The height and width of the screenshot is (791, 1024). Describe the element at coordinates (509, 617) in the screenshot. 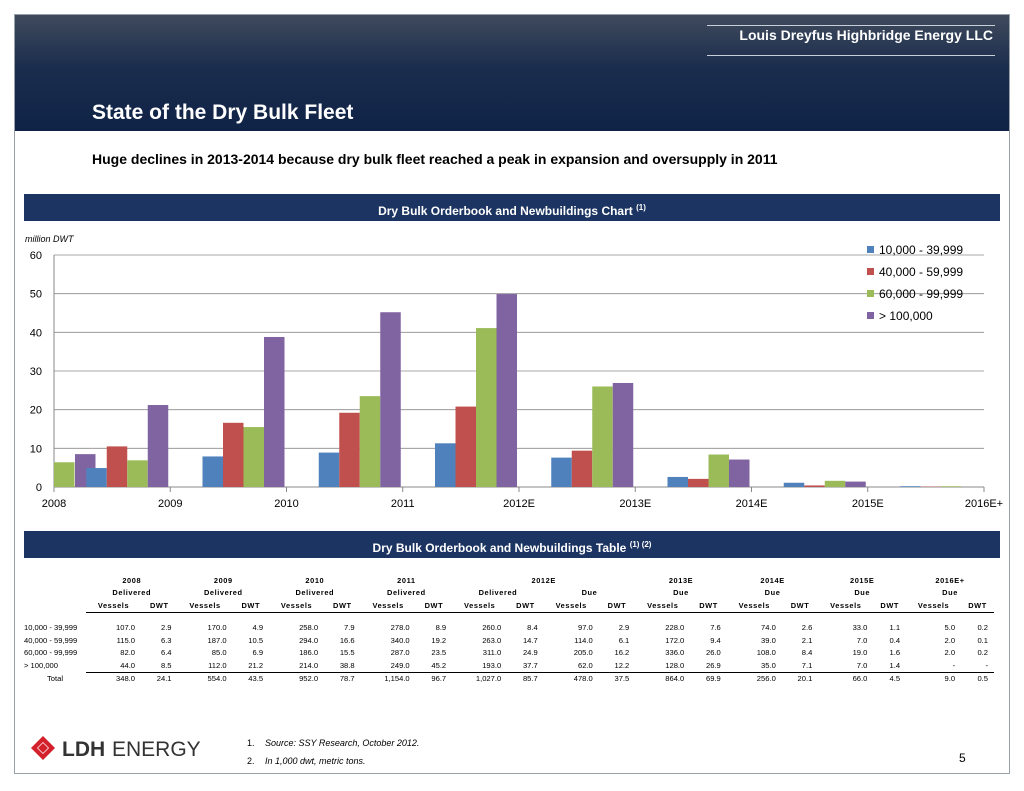

I see `table-gap-row` at that location.